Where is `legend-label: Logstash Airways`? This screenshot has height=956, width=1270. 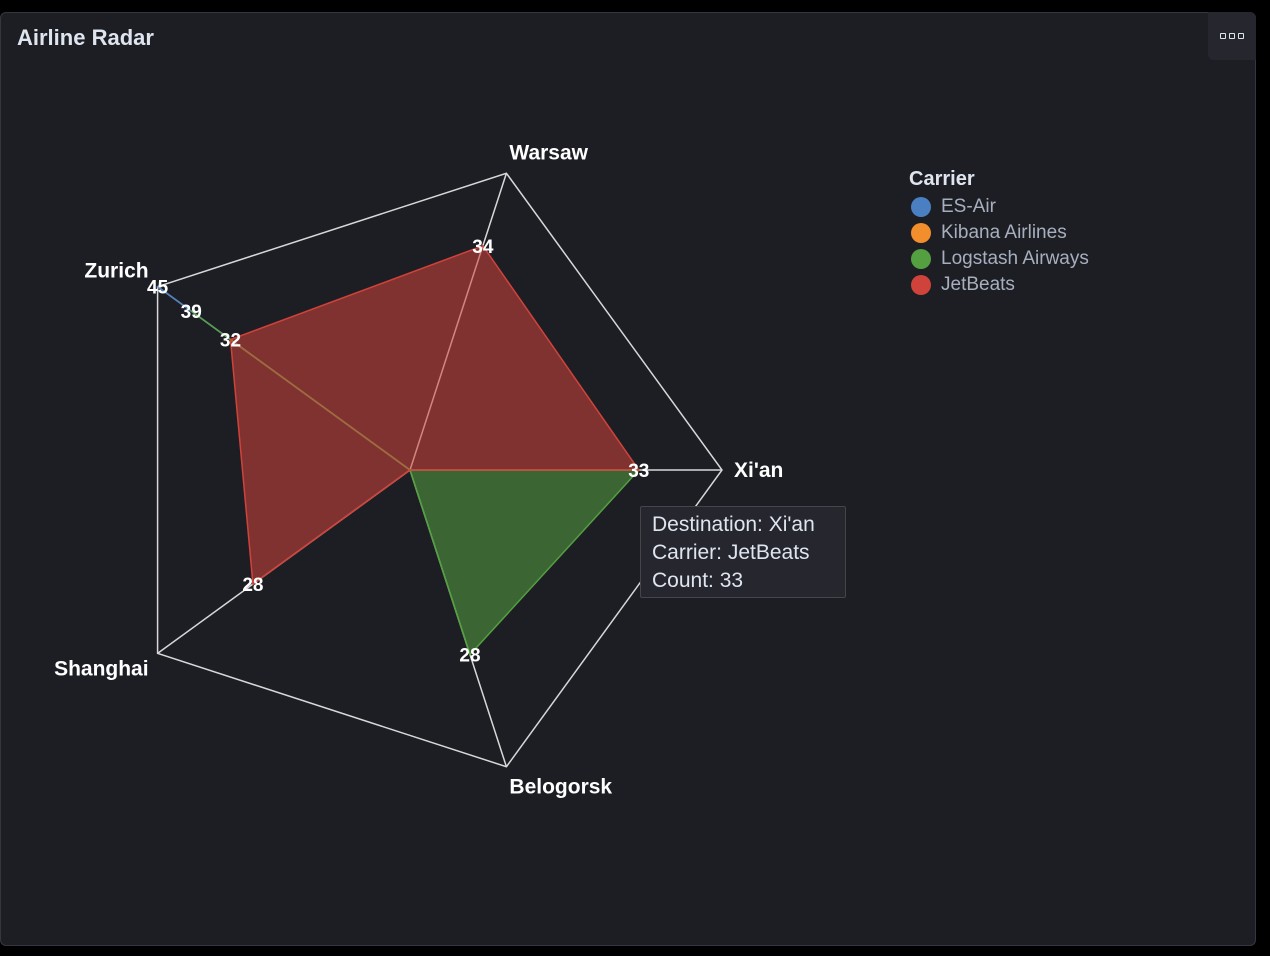
legend-label: Logstash Airways is located at coordinates (1015, 258).